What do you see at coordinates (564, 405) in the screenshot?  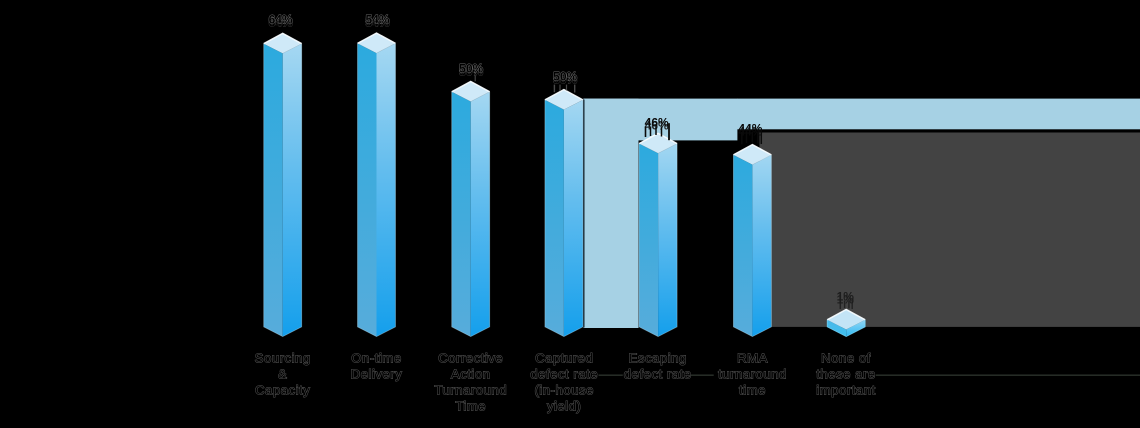 I see `svg-text: yield)` at bounding box center [564, 405].